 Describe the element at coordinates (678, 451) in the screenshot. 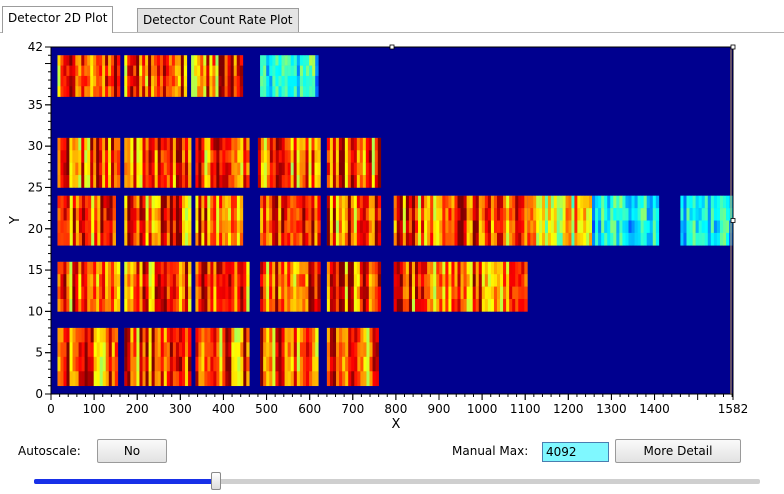

I see `more-detail-button: More Detail` at that location.